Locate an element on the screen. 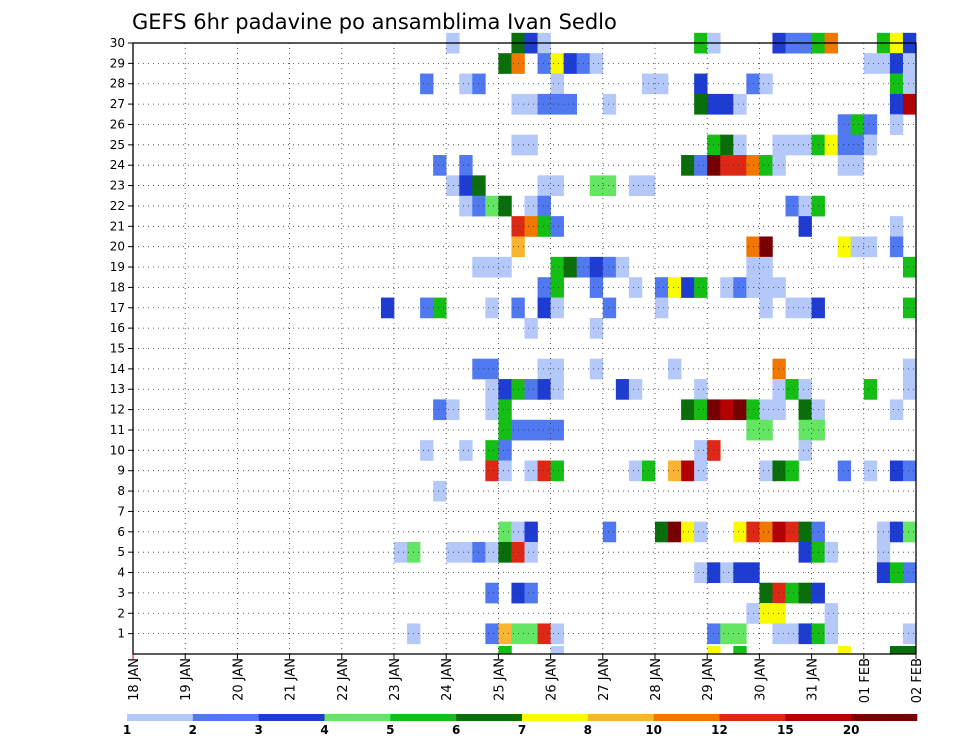  x-tick-label: 25 JAN is located at coordinates (499, 679).